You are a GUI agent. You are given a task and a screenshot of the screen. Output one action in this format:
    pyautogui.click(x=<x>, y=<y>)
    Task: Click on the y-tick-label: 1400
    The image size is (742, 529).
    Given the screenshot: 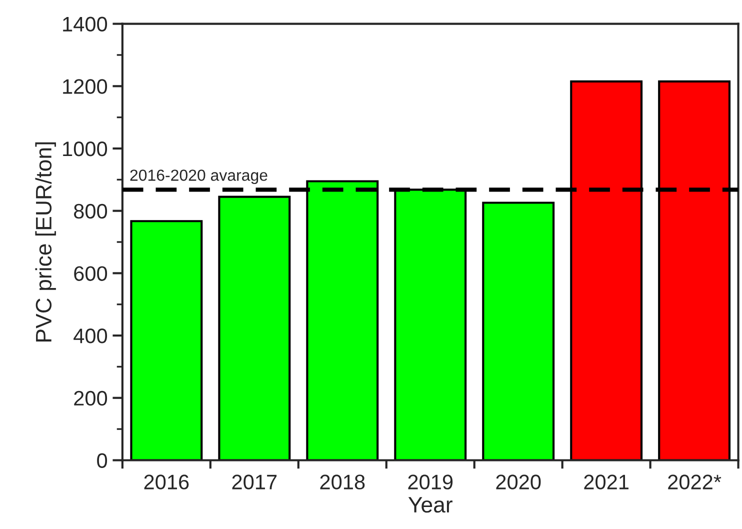 What is the action you would take?
    pyautogui.click(x=85, y=24)
    